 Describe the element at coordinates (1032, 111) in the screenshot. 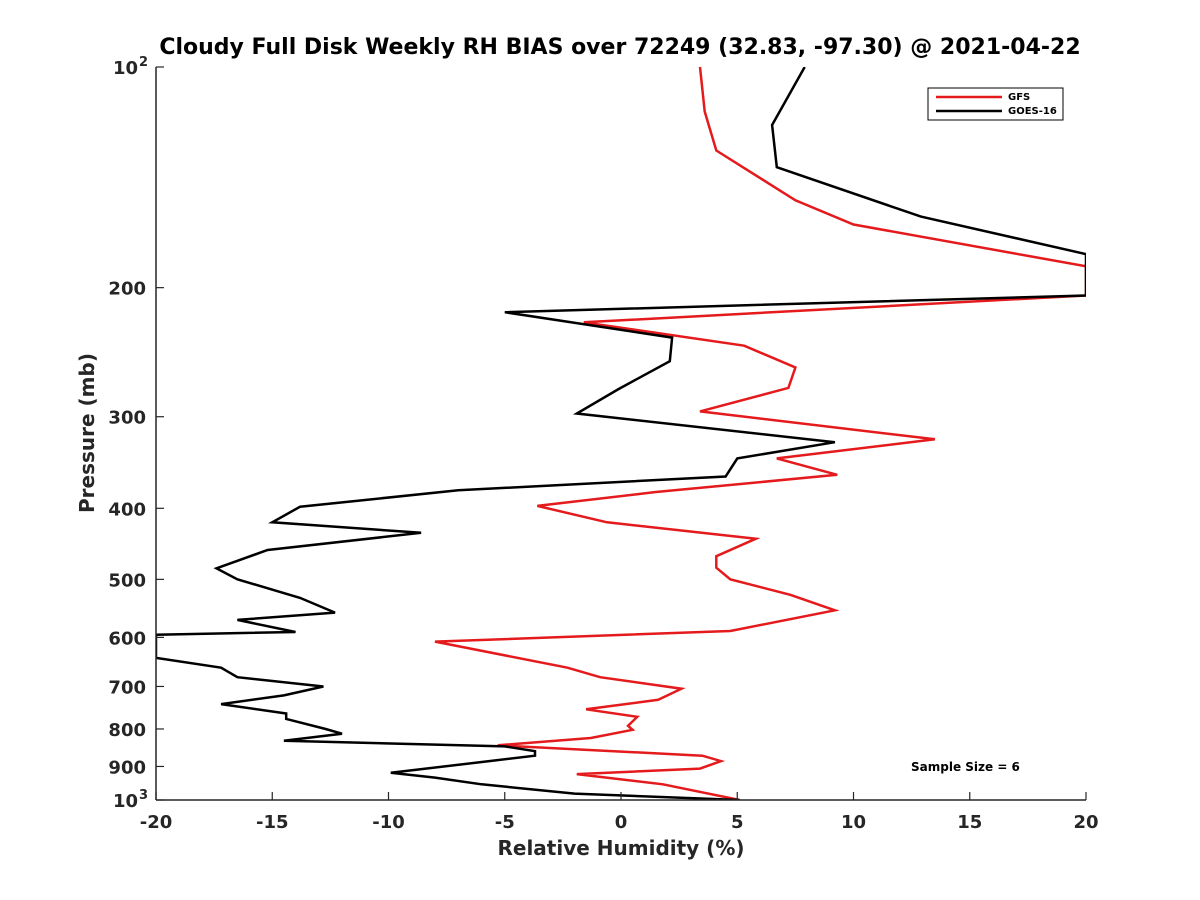

I see `legend-label-goes16: GOES-16` at that location.